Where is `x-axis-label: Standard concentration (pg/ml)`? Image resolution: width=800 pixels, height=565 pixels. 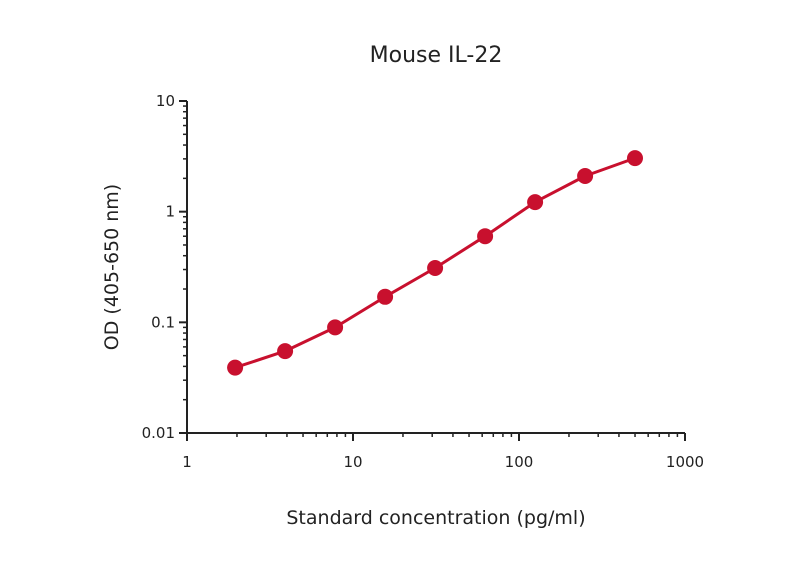
x-axis-label: Standard concentration (pg/ml) is located at coordinates (435, 518).